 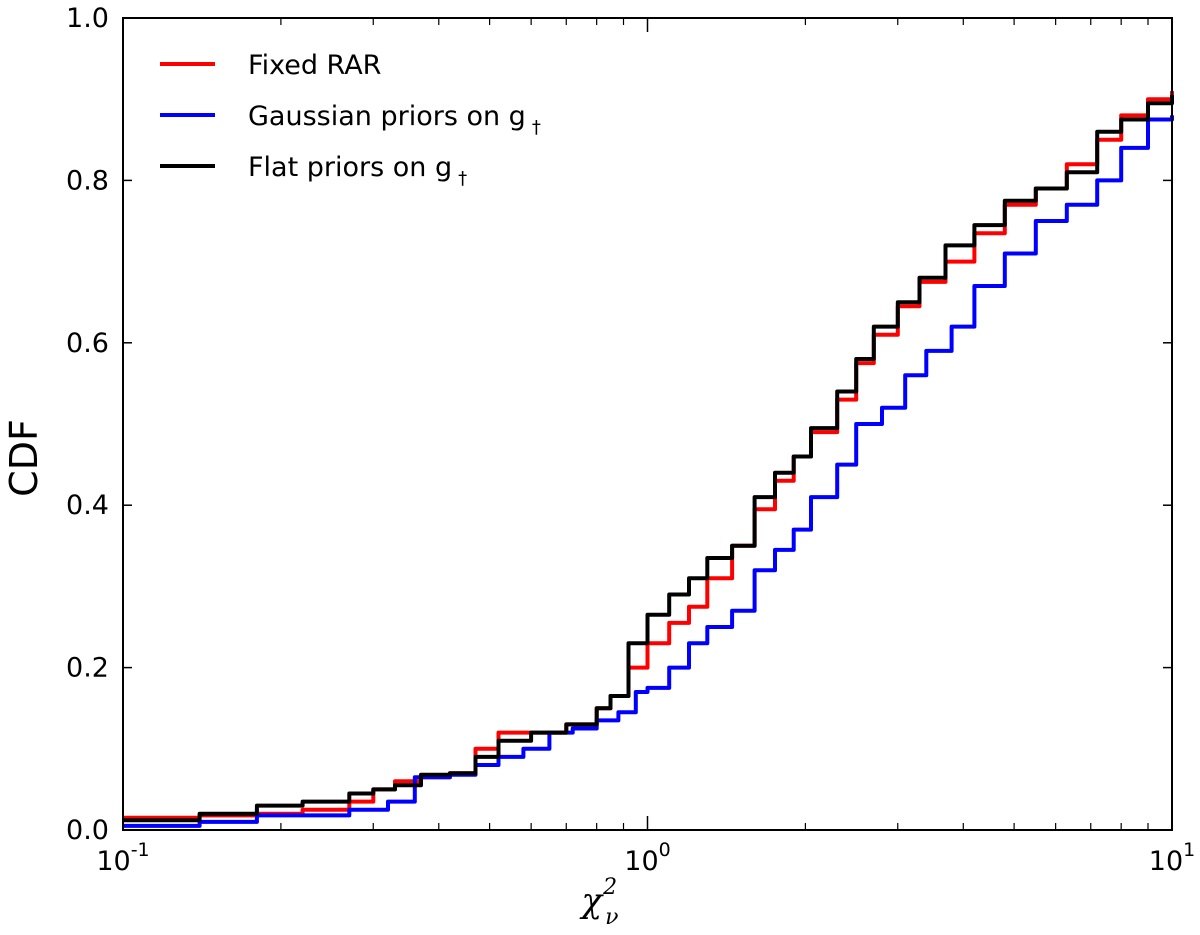 I want to click on x-label-sub: ν, so click(x=611, y=917).